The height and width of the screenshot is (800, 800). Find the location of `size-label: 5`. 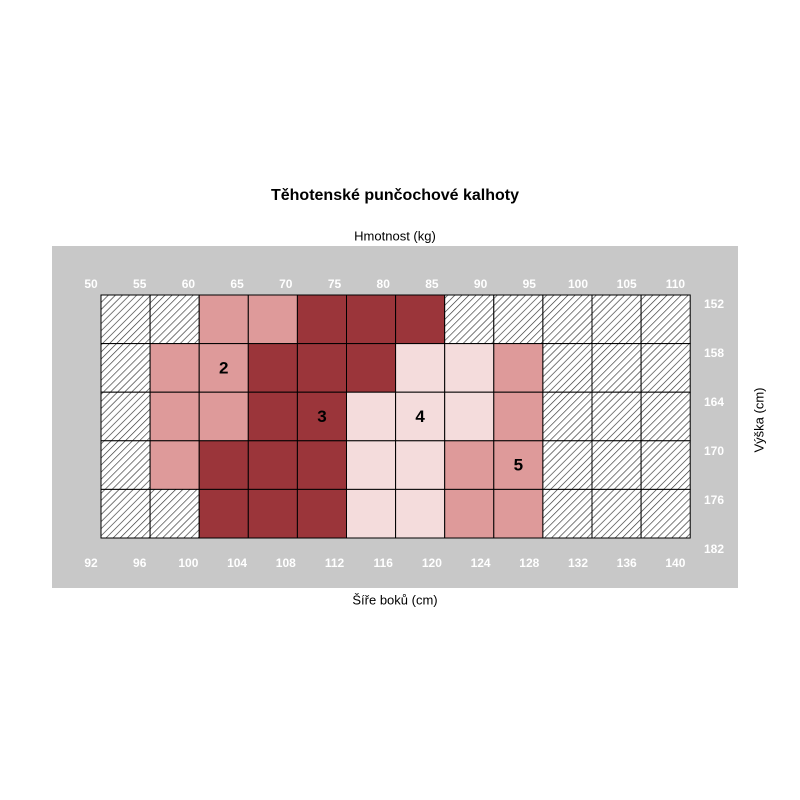

size-label: 5 is located at coordinates (518, 465).